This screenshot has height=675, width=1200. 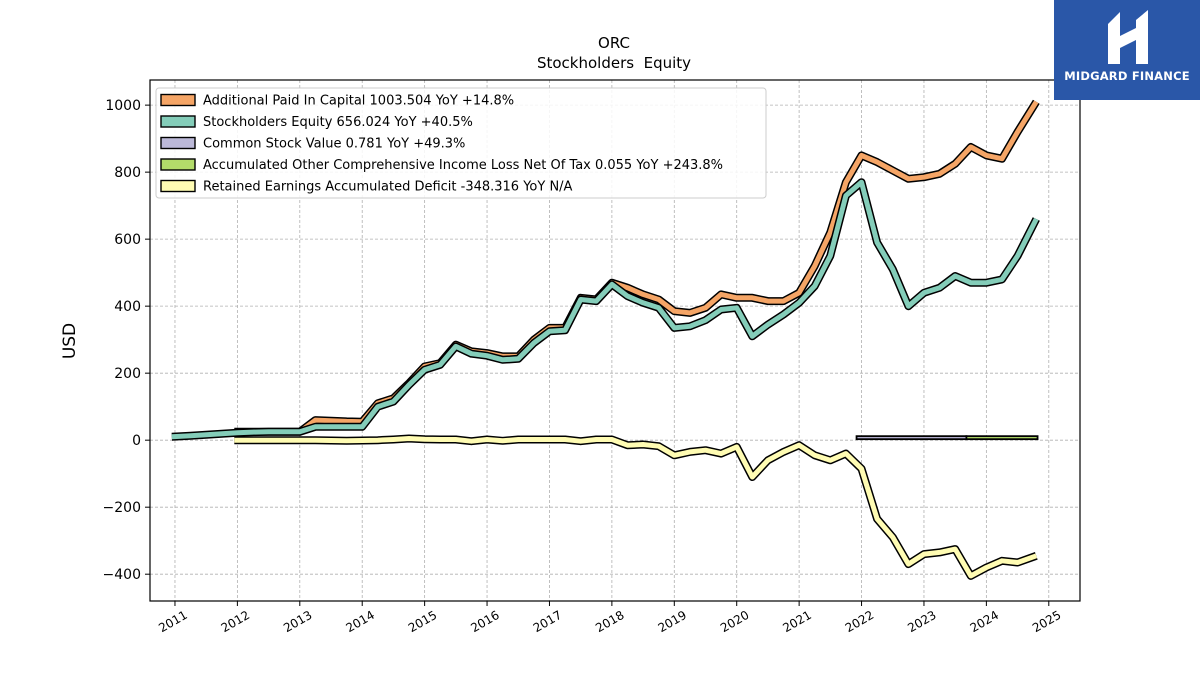 What do you see at coordinates (127, 173) in the screenshot?
I see `y-tick-label: 800` at bounding box center [127, 173].